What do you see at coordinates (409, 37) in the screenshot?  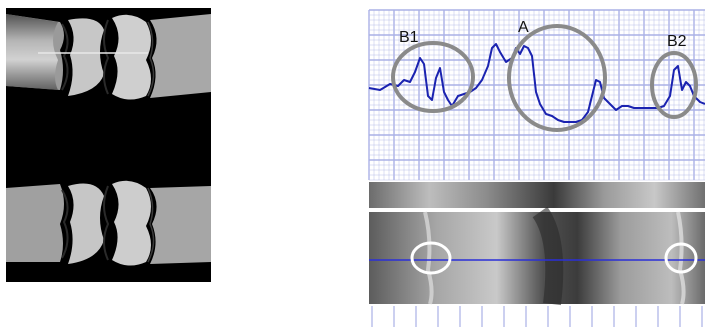 I see `label-b1: B1` at bounding box center [409, 37].